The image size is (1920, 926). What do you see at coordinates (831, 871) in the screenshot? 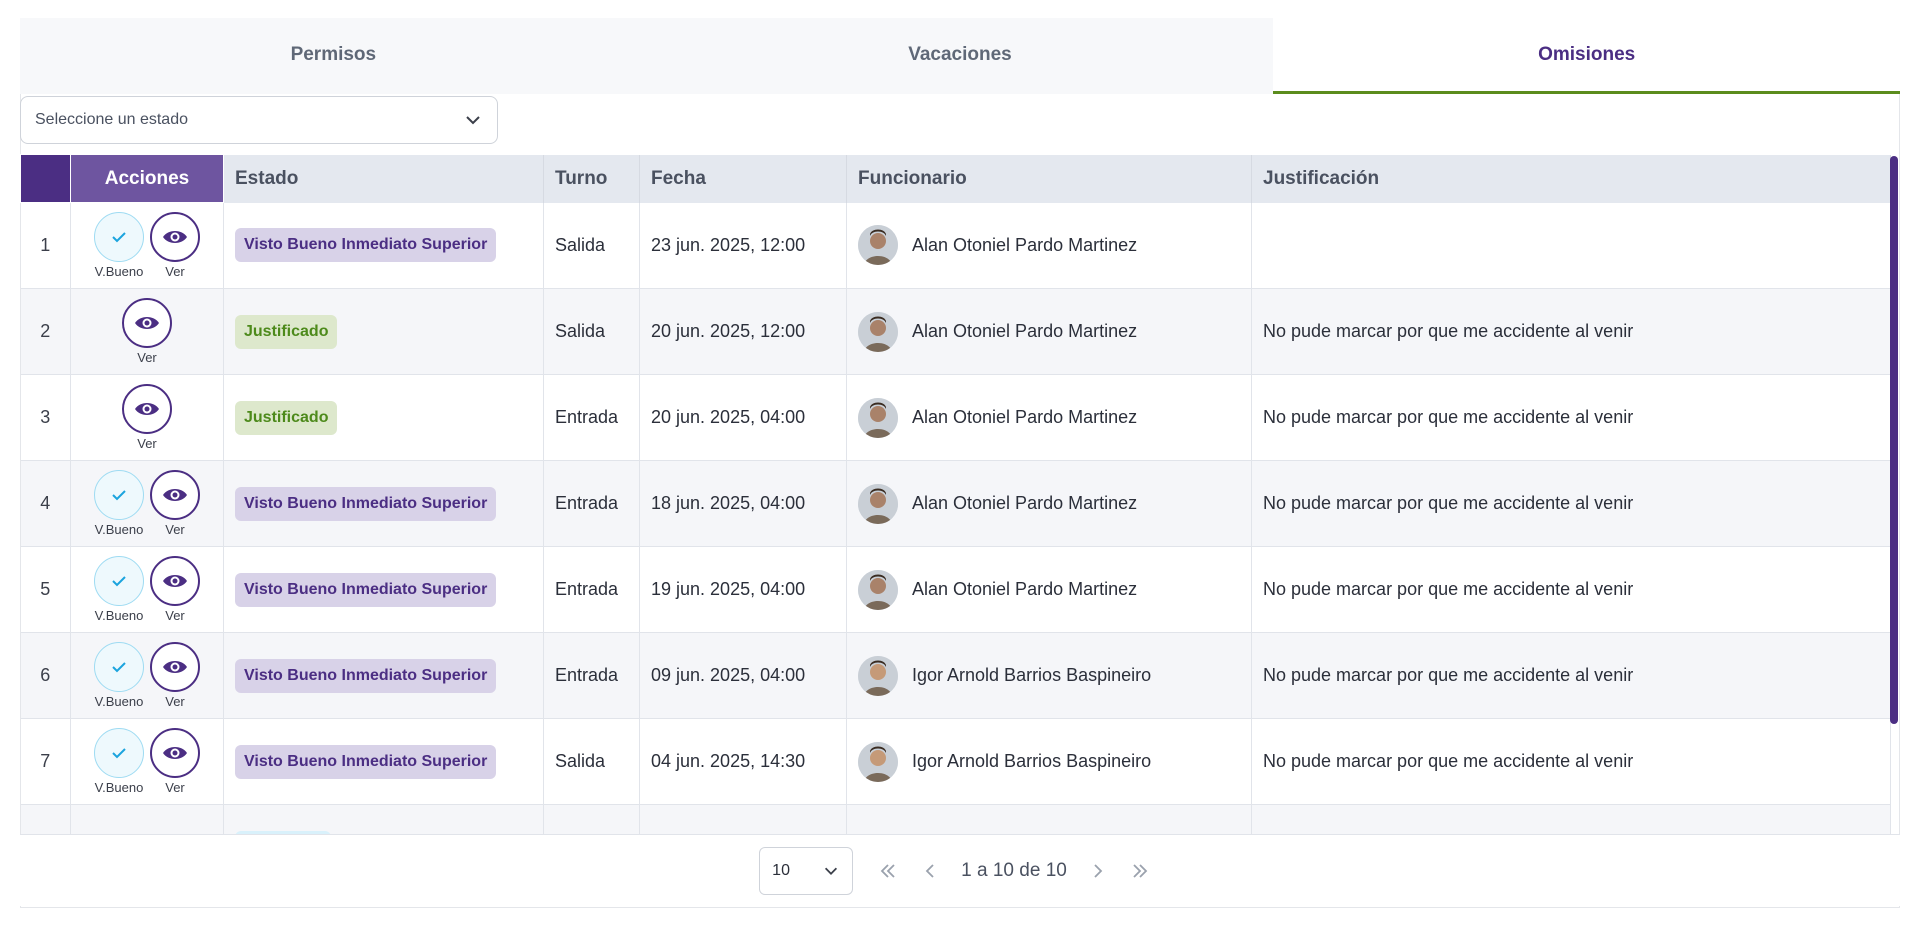
I see `chevron-down-icon` at bounding box center [831, 871].